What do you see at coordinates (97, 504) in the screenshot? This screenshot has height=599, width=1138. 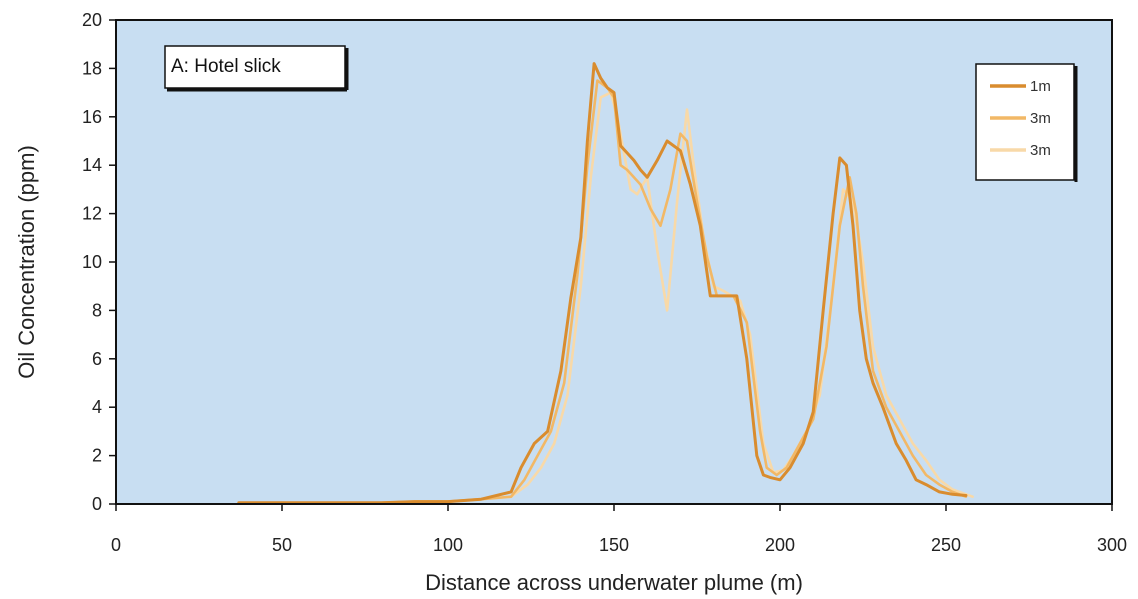 I see `y-tick-label: 0` at bounding box center [97, 504].